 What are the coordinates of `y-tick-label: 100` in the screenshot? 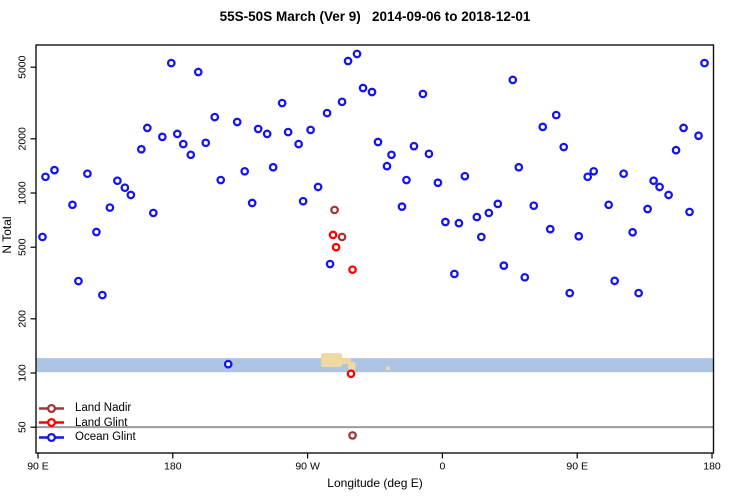 It's located at (23, 373).